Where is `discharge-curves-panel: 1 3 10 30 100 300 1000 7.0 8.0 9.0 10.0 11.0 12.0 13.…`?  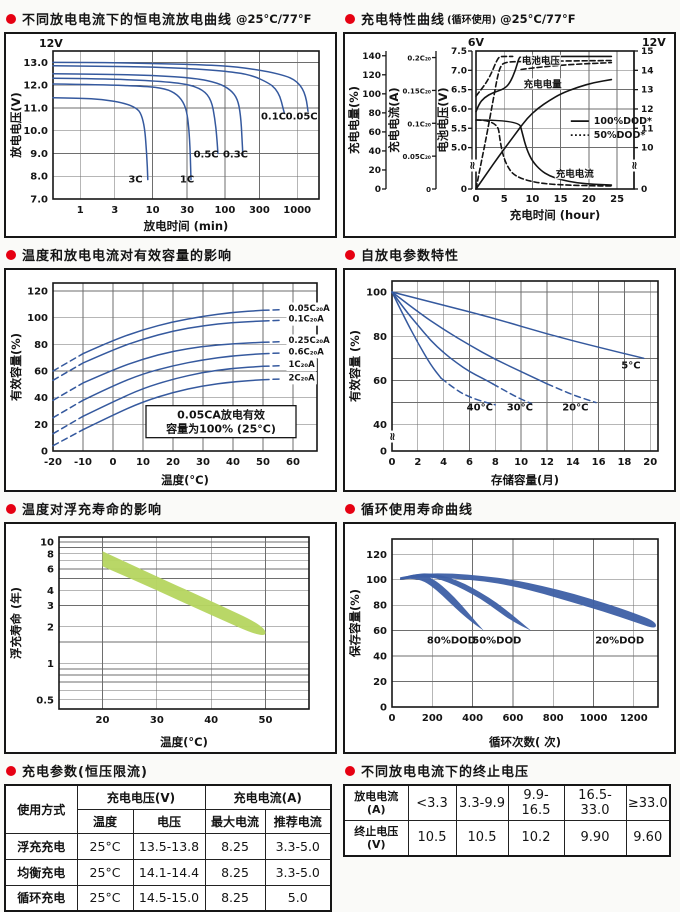
discharge-curves-panel: 1 3 10 30 100 300 1000 7.0 8.0 9.0 10.0 11.0 12.0 13.… is located at coordinates (170, 135).